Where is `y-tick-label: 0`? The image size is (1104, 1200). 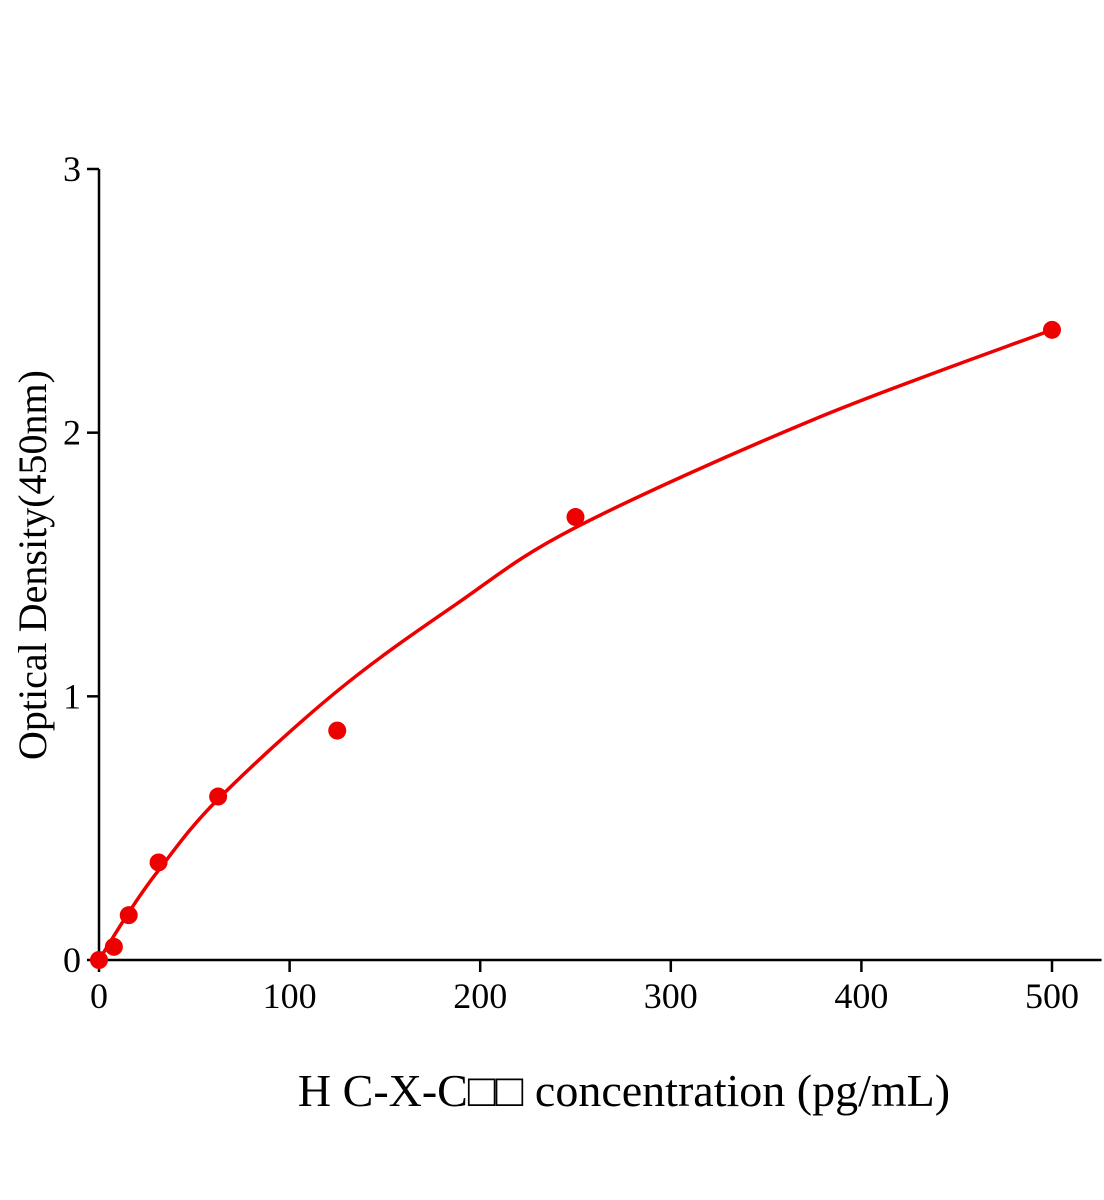
y-tick-label: 0 is located at coordinates (72, 960).